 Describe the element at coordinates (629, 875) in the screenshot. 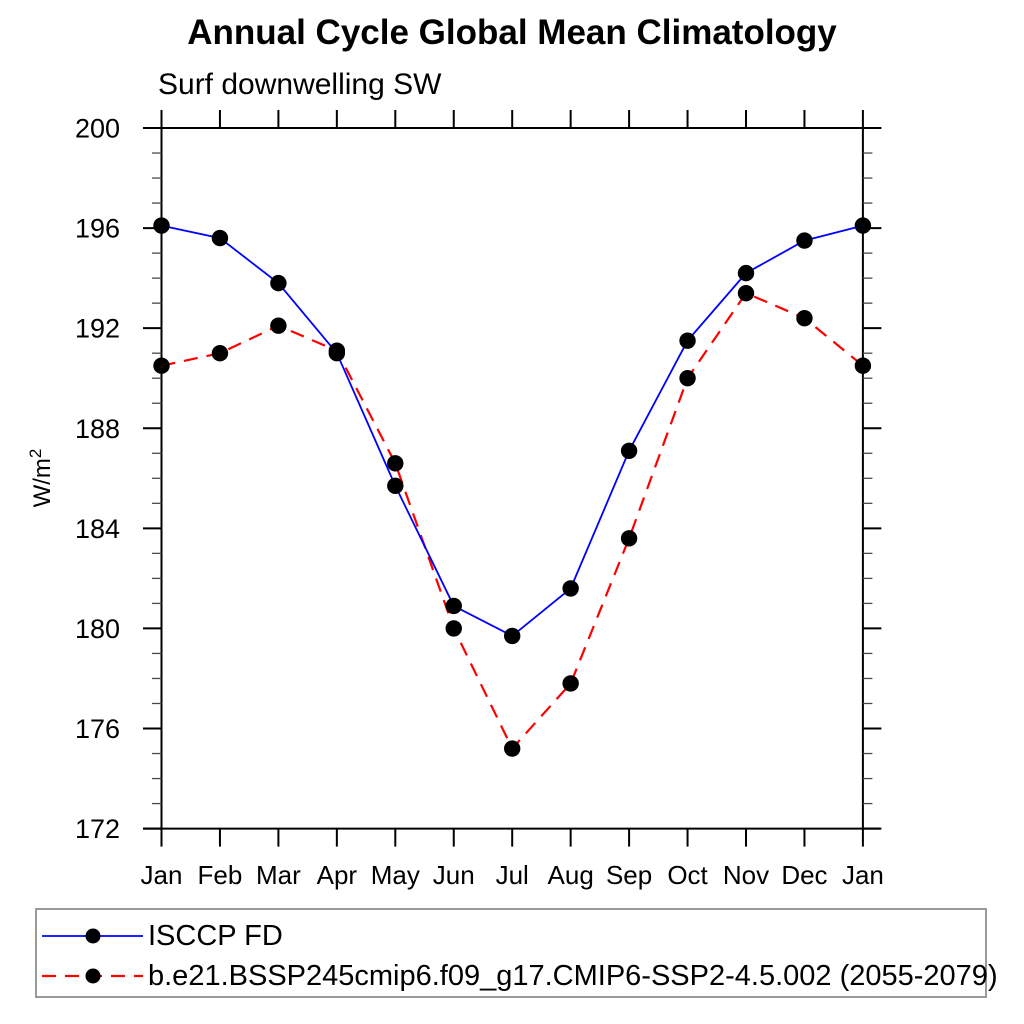

I see `x-tick-label: Sep` at that location.